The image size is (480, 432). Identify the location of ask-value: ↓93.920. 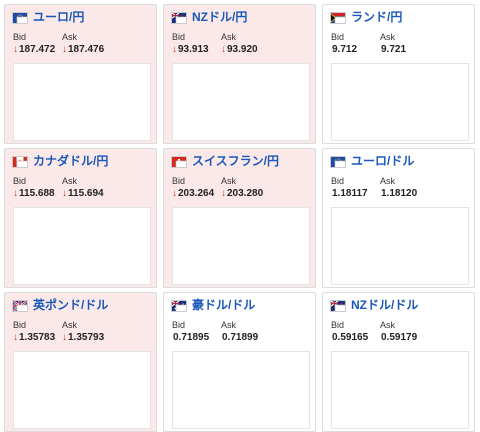
(239, 49).